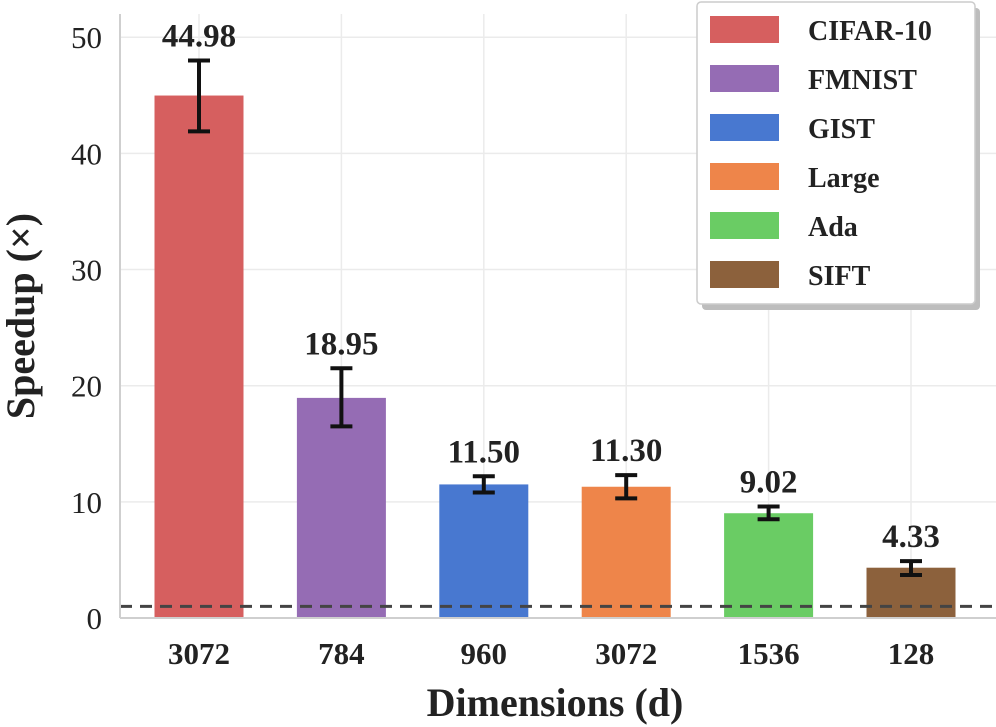  Describe the element at coordinates (769, 565) in the screenshot. I see `bar-ada` at that location.